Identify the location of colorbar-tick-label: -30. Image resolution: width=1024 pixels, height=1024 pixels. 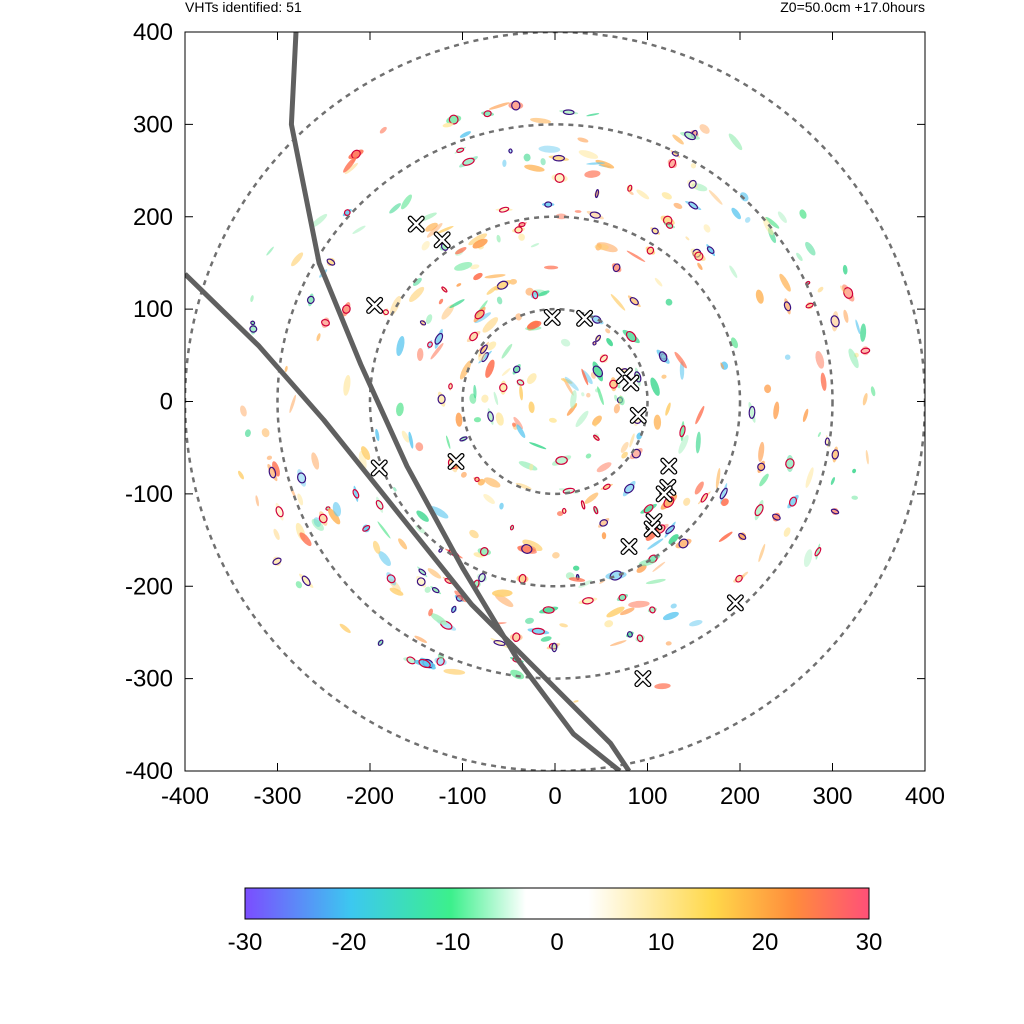
(245, 942).